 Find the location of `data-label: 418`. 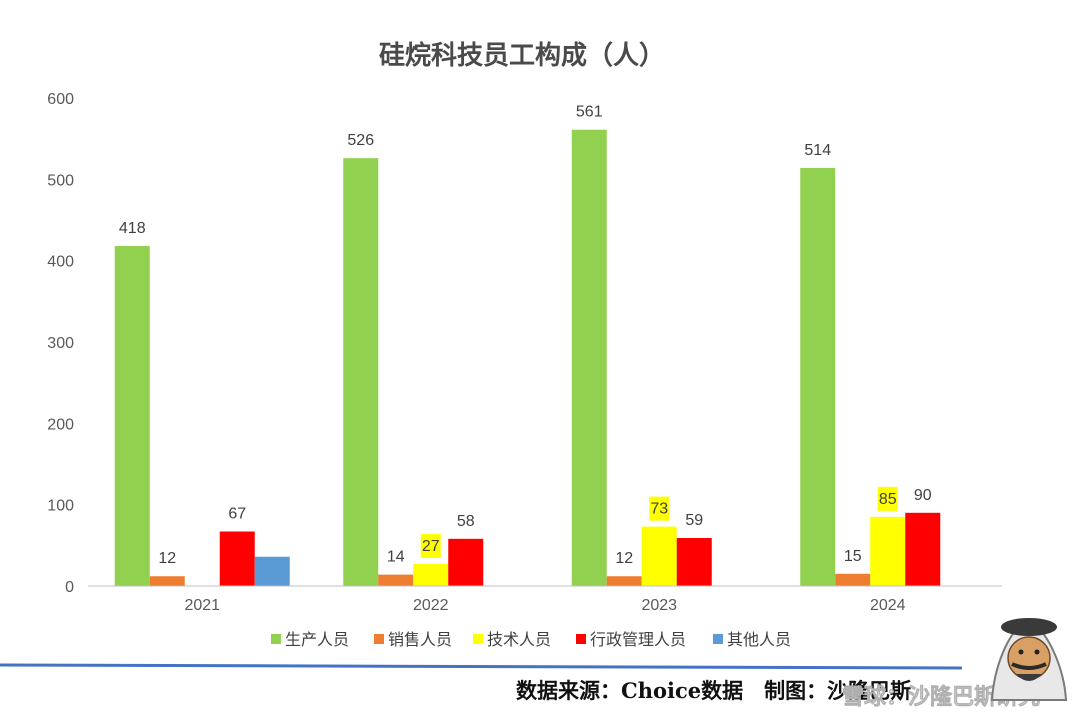

data-label: 418 is located at coordinates (132, 228).